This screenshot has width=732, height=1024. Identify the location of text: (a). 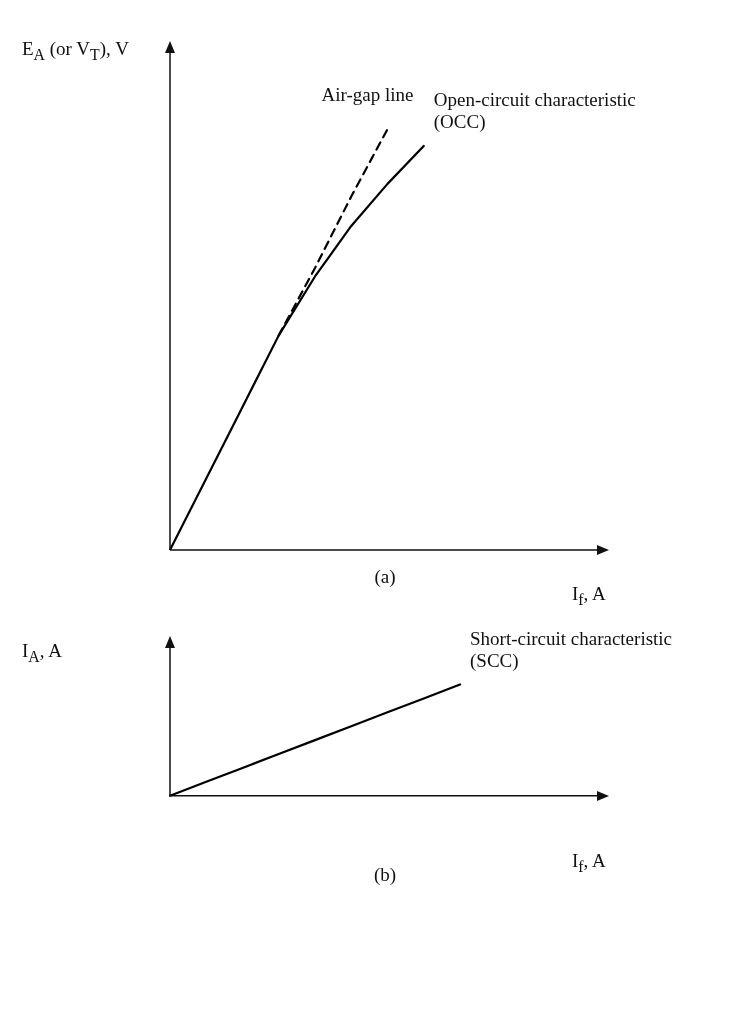
(385, 577).